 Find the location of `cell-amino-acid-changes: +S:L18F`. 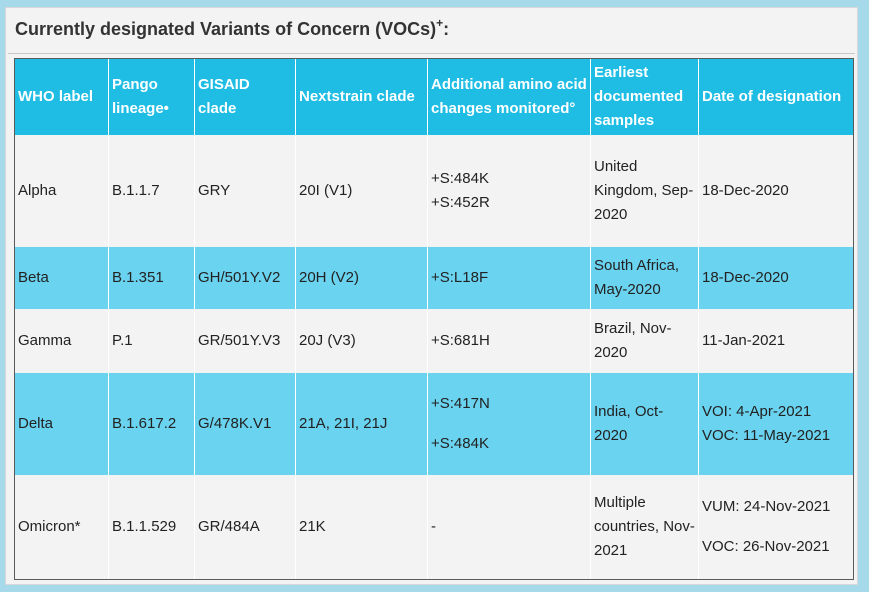

cell-amino-acid-changes: +S:L18F is located at coordinates (509, 278).